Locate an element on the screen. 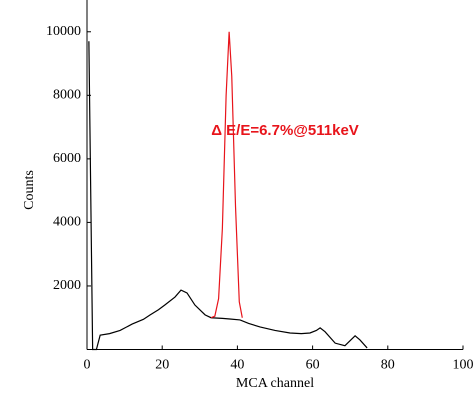 Image resolution: width=474 pixels, height=415 pixels. y-tick-label: 4000 is located at coordinates (67, 222).